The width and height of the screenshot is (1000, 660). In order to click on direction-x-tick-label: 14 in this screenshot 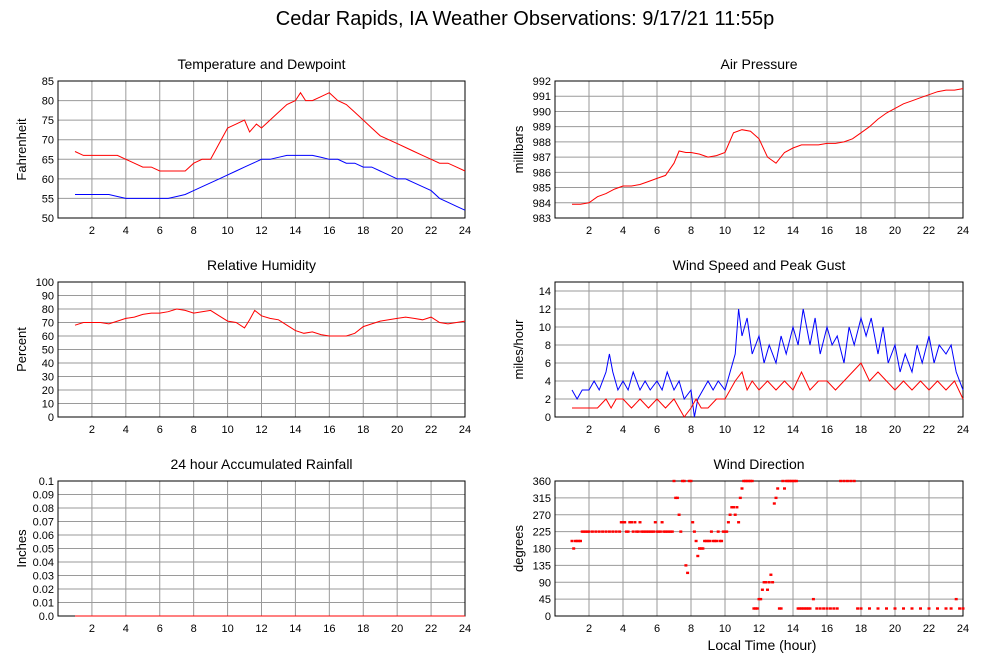, I will do `click(793, 629)`.